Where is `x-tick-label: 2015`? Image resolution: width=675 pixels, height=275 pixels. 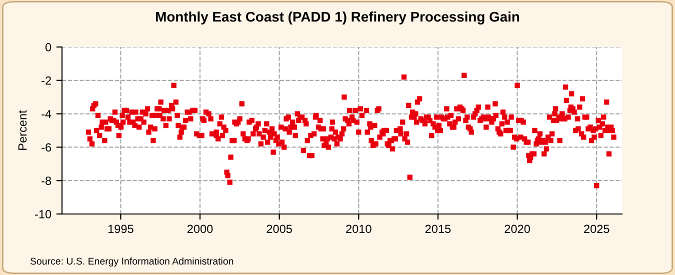
x-tick-label: 2015 is located at coordinates (438, 229).